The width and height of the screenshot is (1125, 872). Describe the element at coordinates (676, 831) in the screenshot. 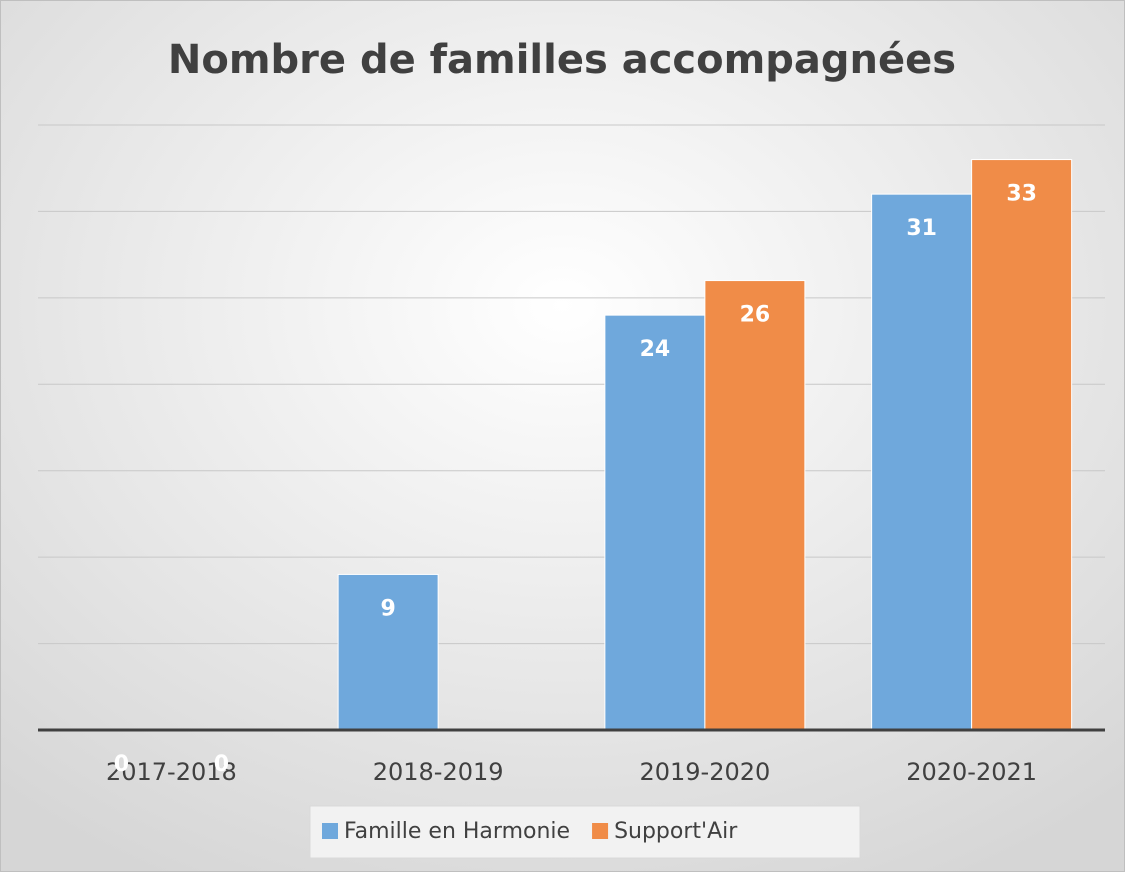

I see `legend-label: Support'Air` at that location.